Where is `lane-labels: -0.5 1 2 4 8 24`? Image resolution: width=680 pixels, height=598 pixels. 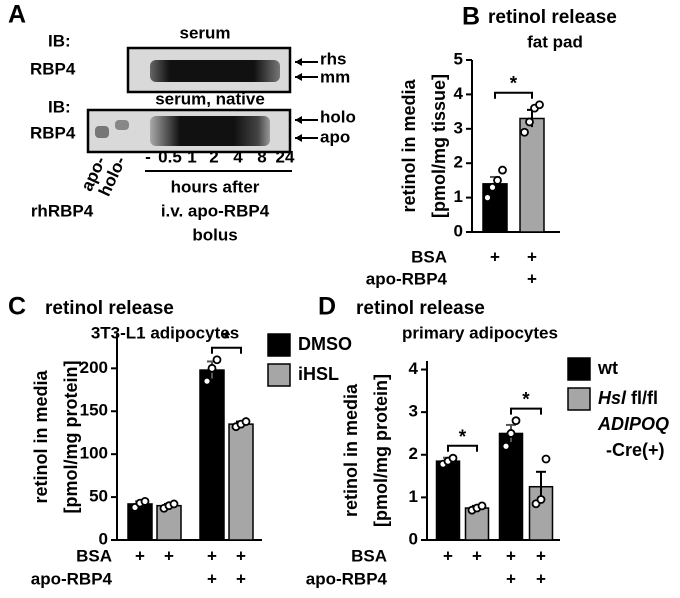
lane-labels: -0.5 1 2 4 8 24 is located at coordinates (220, 156).